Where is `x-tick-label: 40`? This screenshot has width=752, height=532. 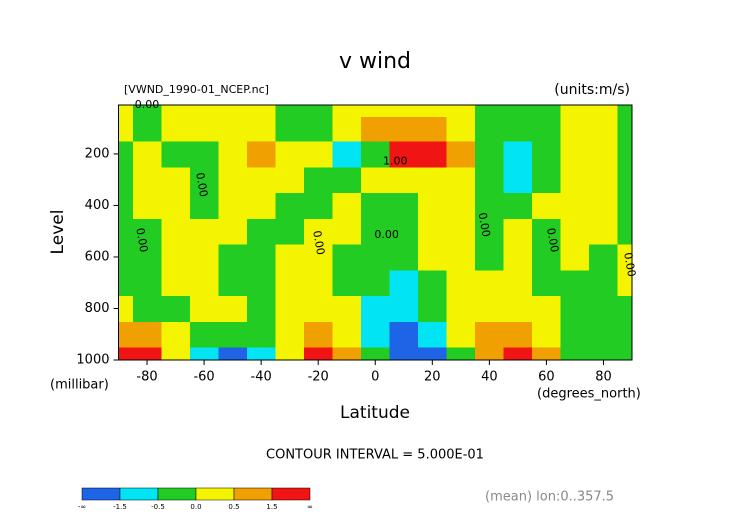
x-tick-label: 40 is located at coordinates (489, 377).